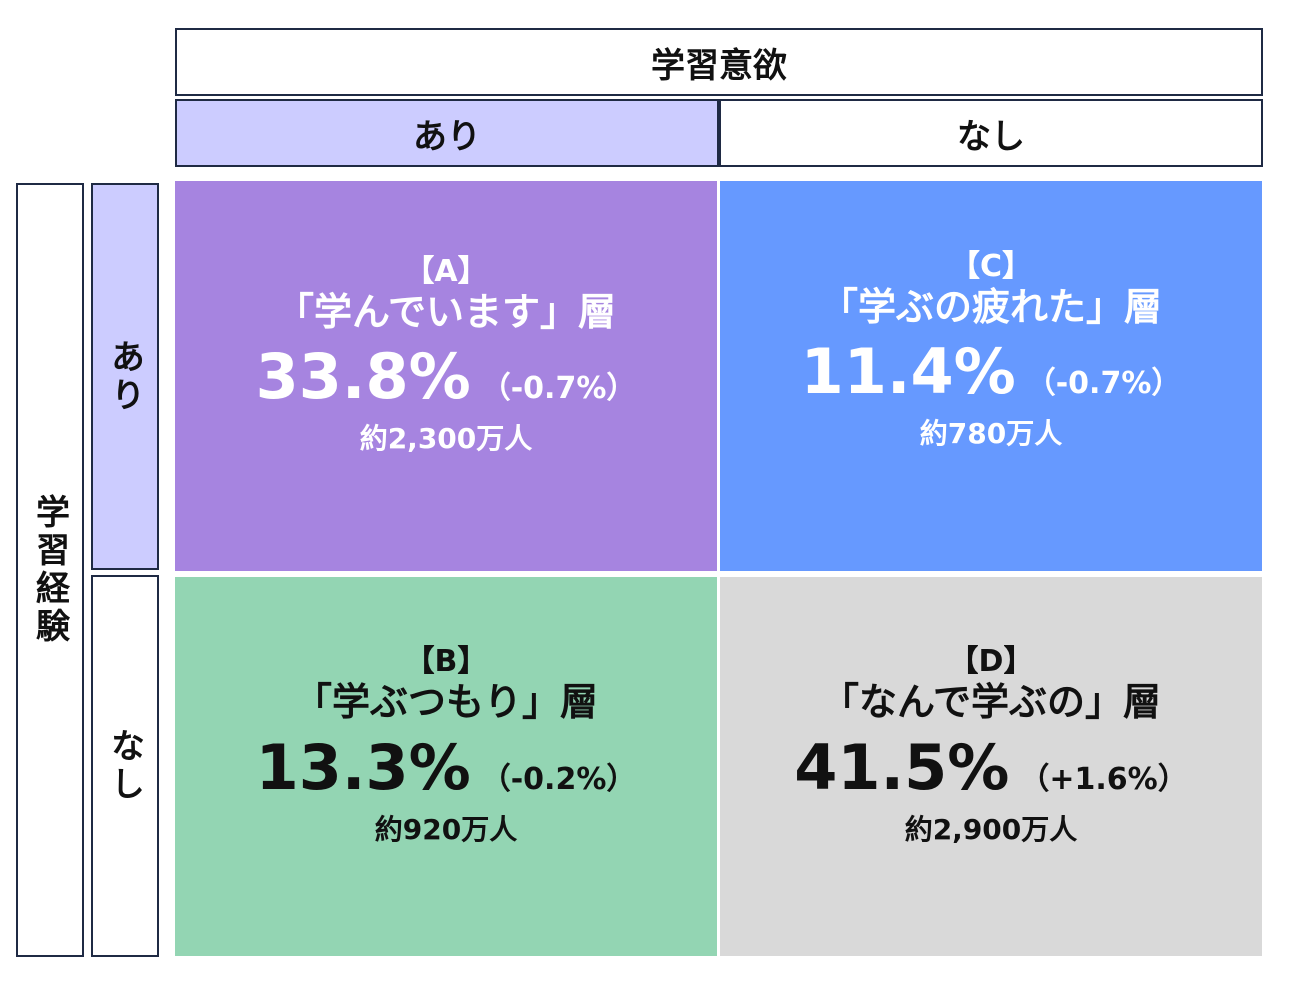  Describe the element at coordinates (446, 662) in the screenshot. I see `quadrant-b-tag: 【B】` at that location.